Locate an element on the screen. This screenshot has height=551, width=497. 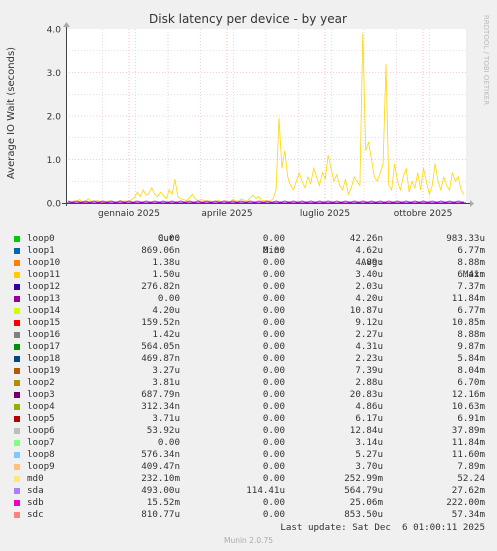
legend-max: 10.85m is located at coordinates (468, 322).